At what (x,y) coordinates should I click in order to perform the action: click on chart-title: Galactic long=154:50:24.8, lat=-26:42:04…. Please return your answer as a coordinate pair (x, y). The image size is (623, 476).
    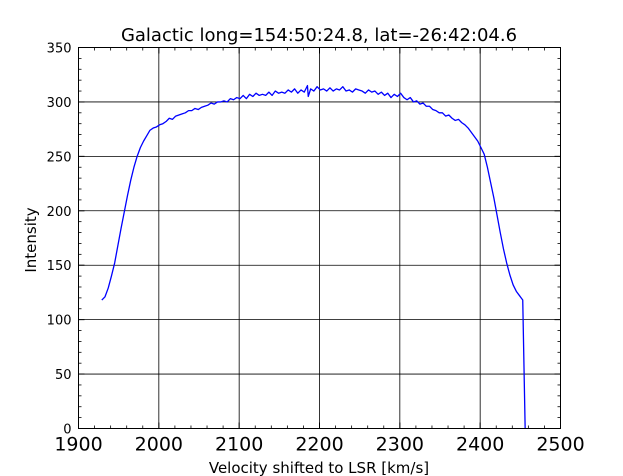
    Looking at the image, I should click on (319, 35).